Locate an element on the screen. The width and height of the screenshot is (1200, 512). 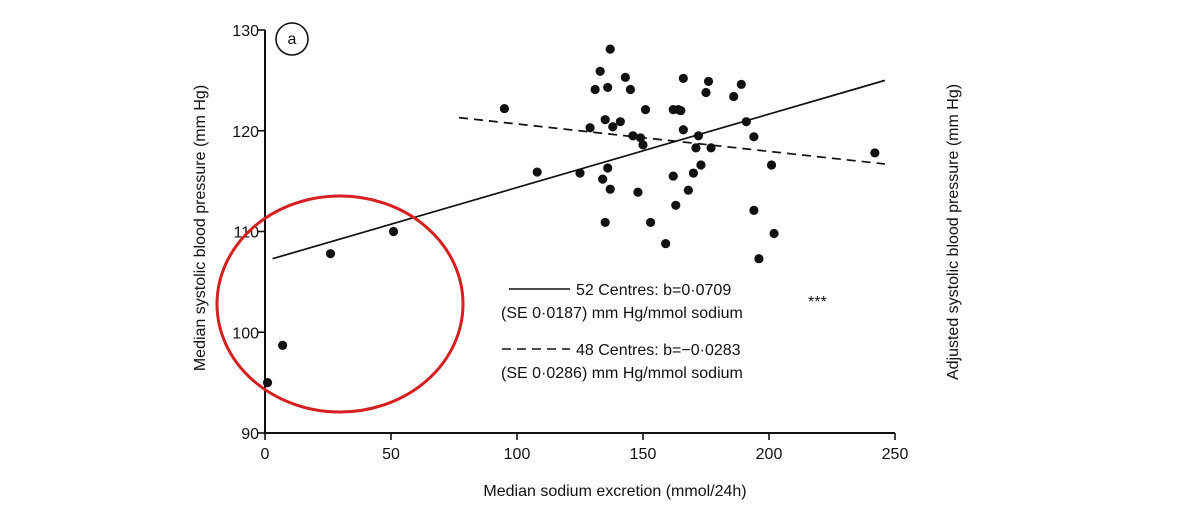
y-tick-label: 120 is located at coordinates (245, 132).